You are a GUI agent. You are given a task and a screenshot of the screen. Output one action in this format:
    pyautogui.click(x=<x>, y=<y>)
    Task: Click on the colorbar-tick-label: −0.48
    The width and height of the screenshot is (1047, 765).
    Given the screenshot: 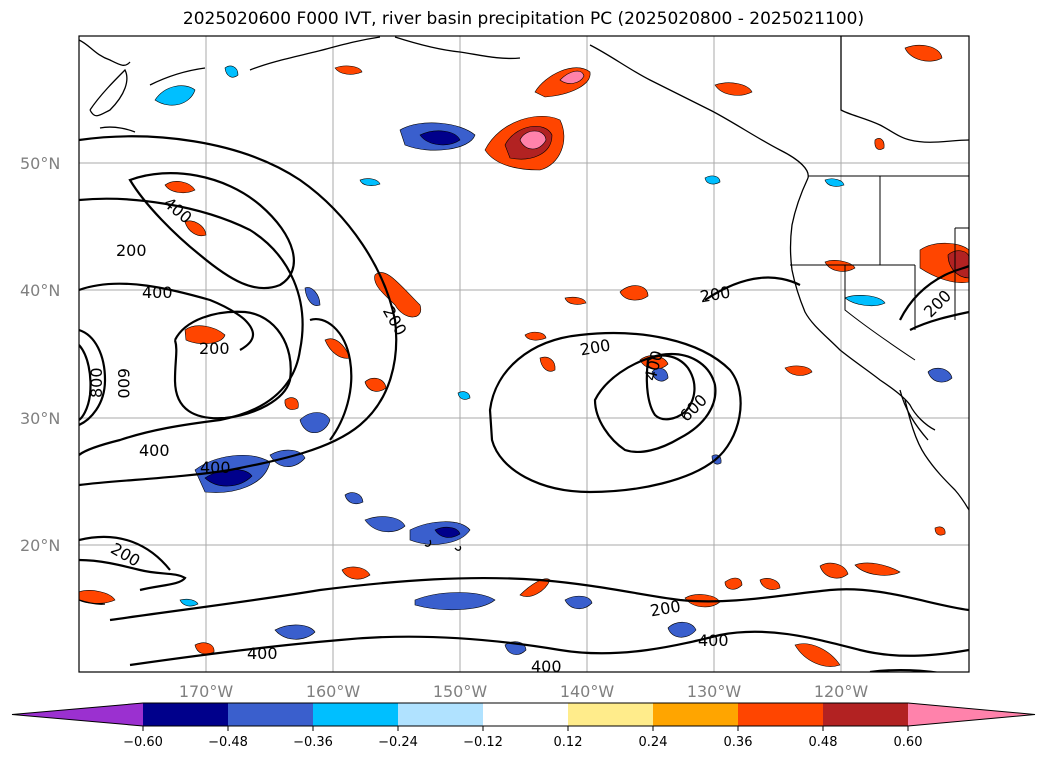 What is the action you would take?
    pyautogui.click(x=228, y=742)
    